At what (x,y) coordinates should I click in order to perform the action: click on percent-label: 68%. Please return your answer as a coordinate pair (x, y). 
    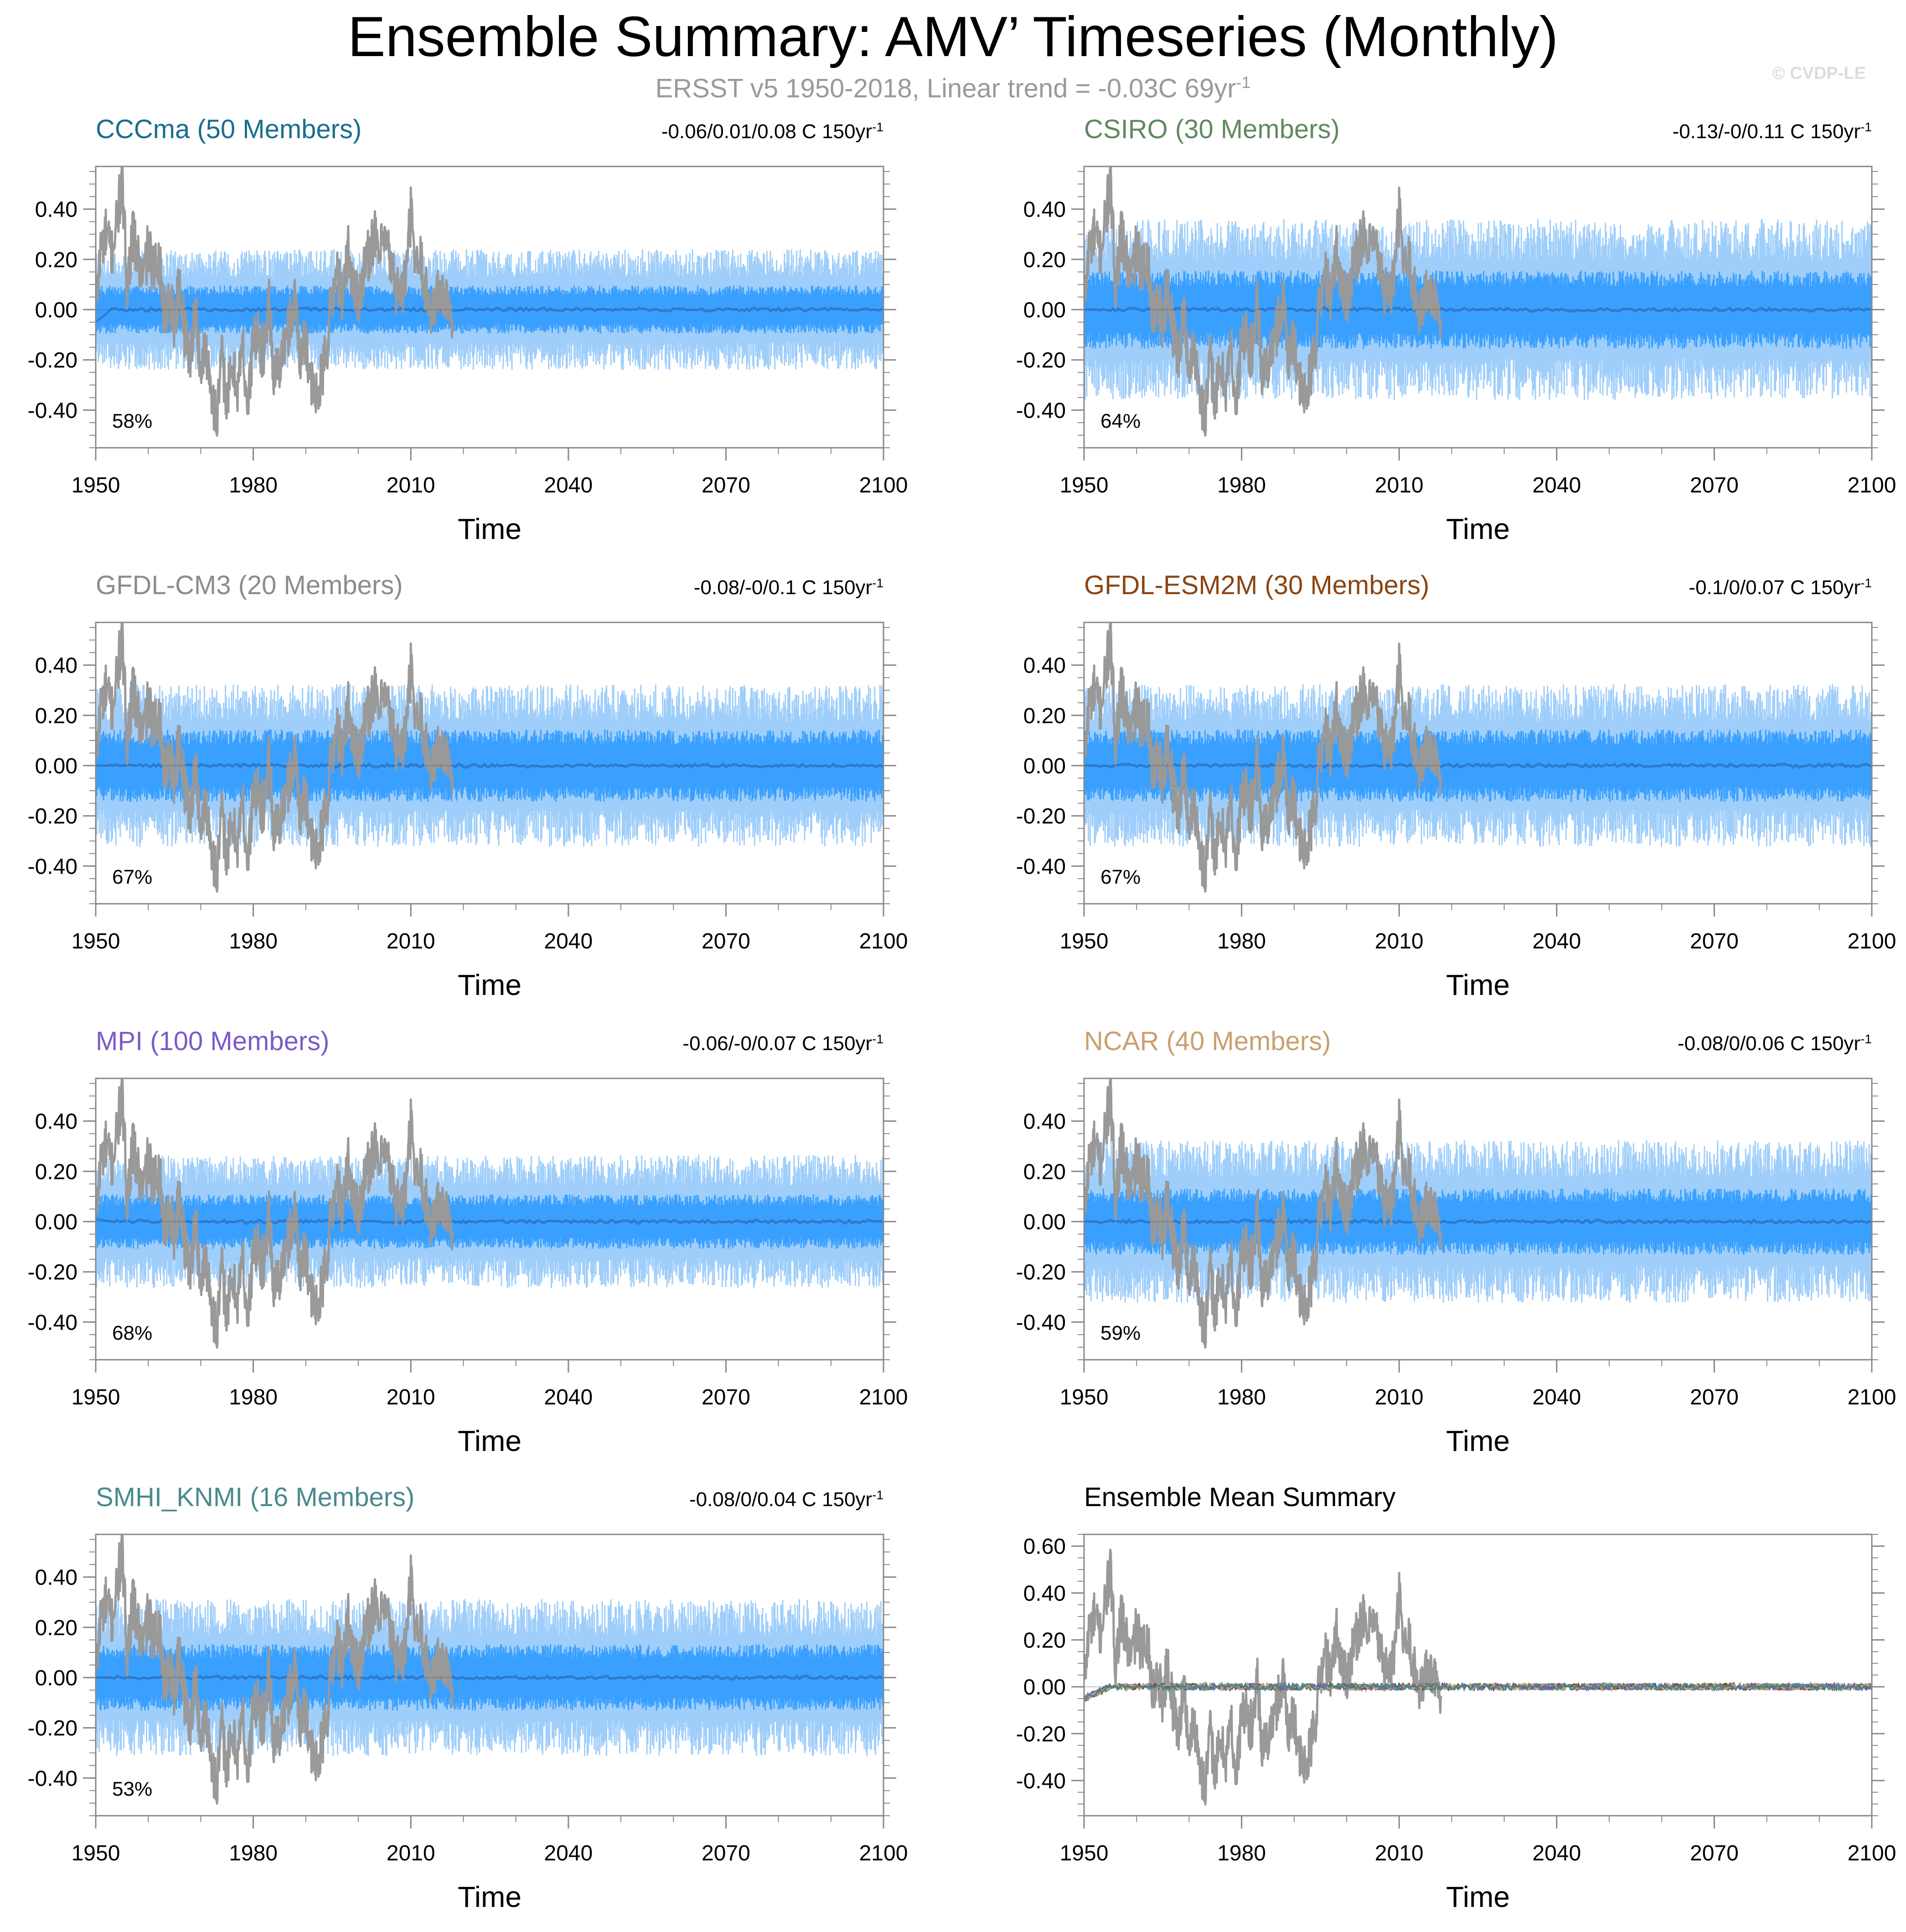
    Looking at the image, I should click on (132, 1333).